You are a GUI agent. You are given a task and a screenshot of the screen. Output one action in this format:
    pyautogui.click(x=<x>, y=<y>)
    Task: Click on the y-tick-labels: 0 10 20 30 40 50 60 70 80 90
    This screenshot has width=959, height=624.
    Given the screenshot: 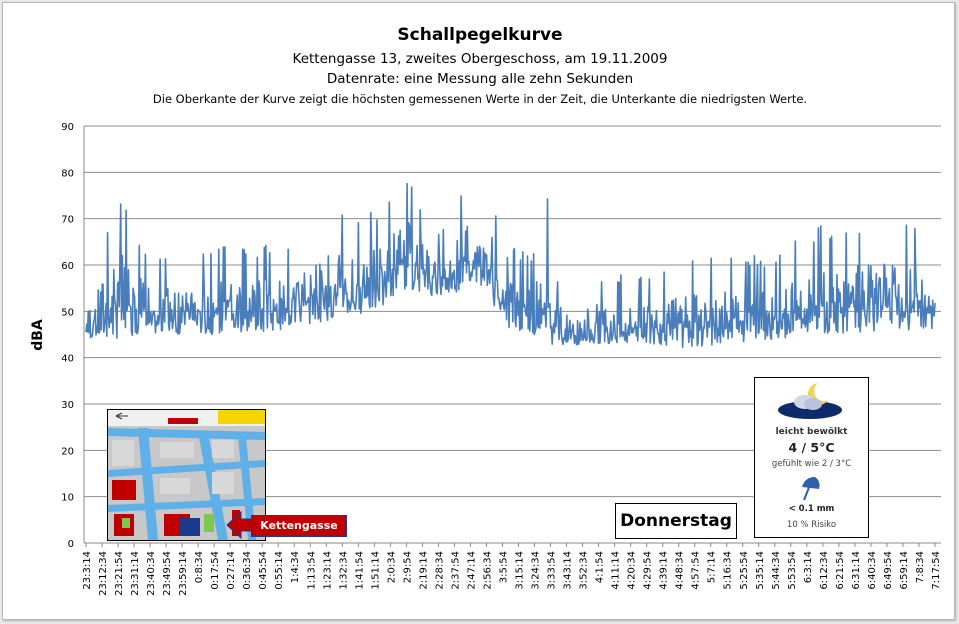 What is the action you would take?
    pyautogui.click(x=67, y=336)
    